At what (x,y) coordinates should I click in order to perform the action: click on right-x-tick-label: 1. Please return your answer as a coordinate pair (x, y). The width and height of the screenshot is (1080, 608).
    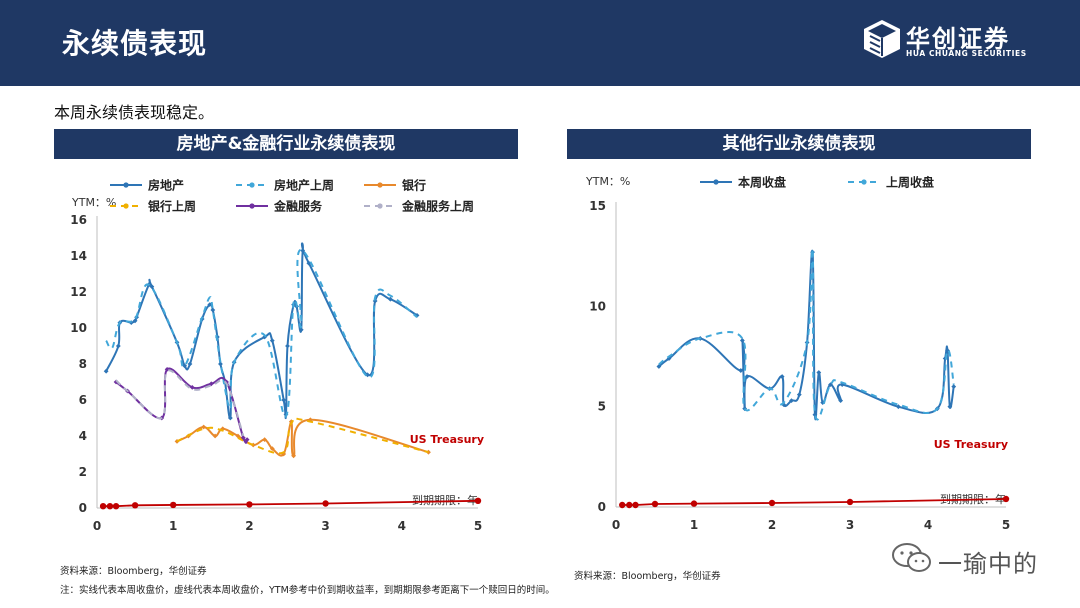
    Looking at the image, I should click on (694, 525).